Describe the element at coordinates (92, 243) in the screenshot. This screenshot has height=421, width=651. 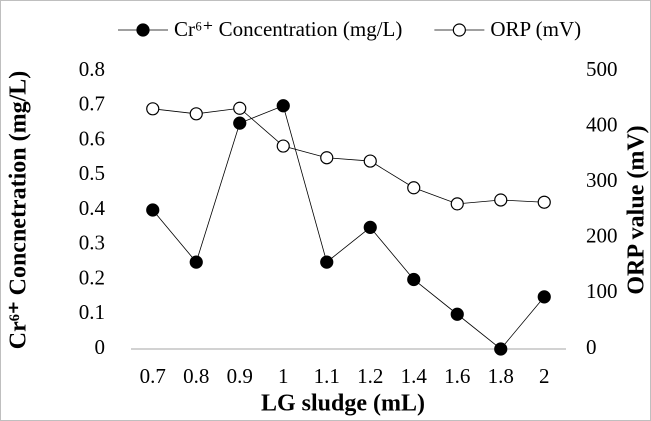
I see `y-tick-label: 0.3` at that location.